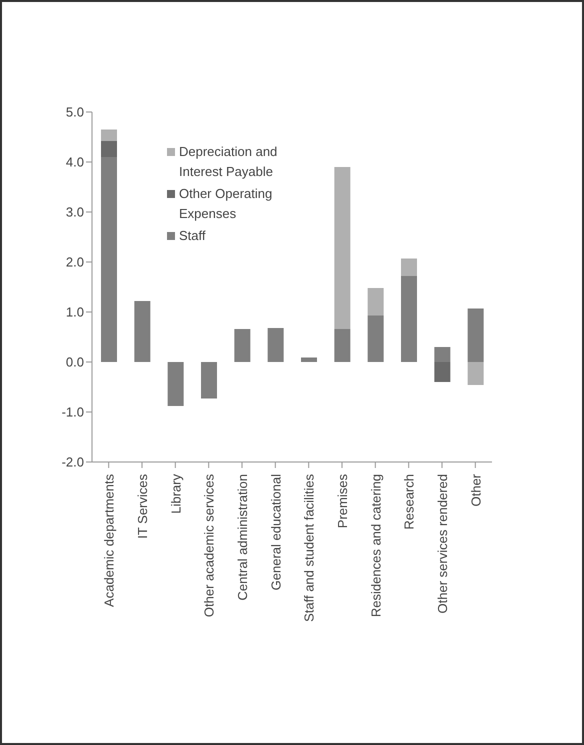 The height and width of the screenshot is (745, 584). Describe the element at coordinates (226, 204) in the screenshot. I see `legend-label: Other Operating Expenses` at that location.